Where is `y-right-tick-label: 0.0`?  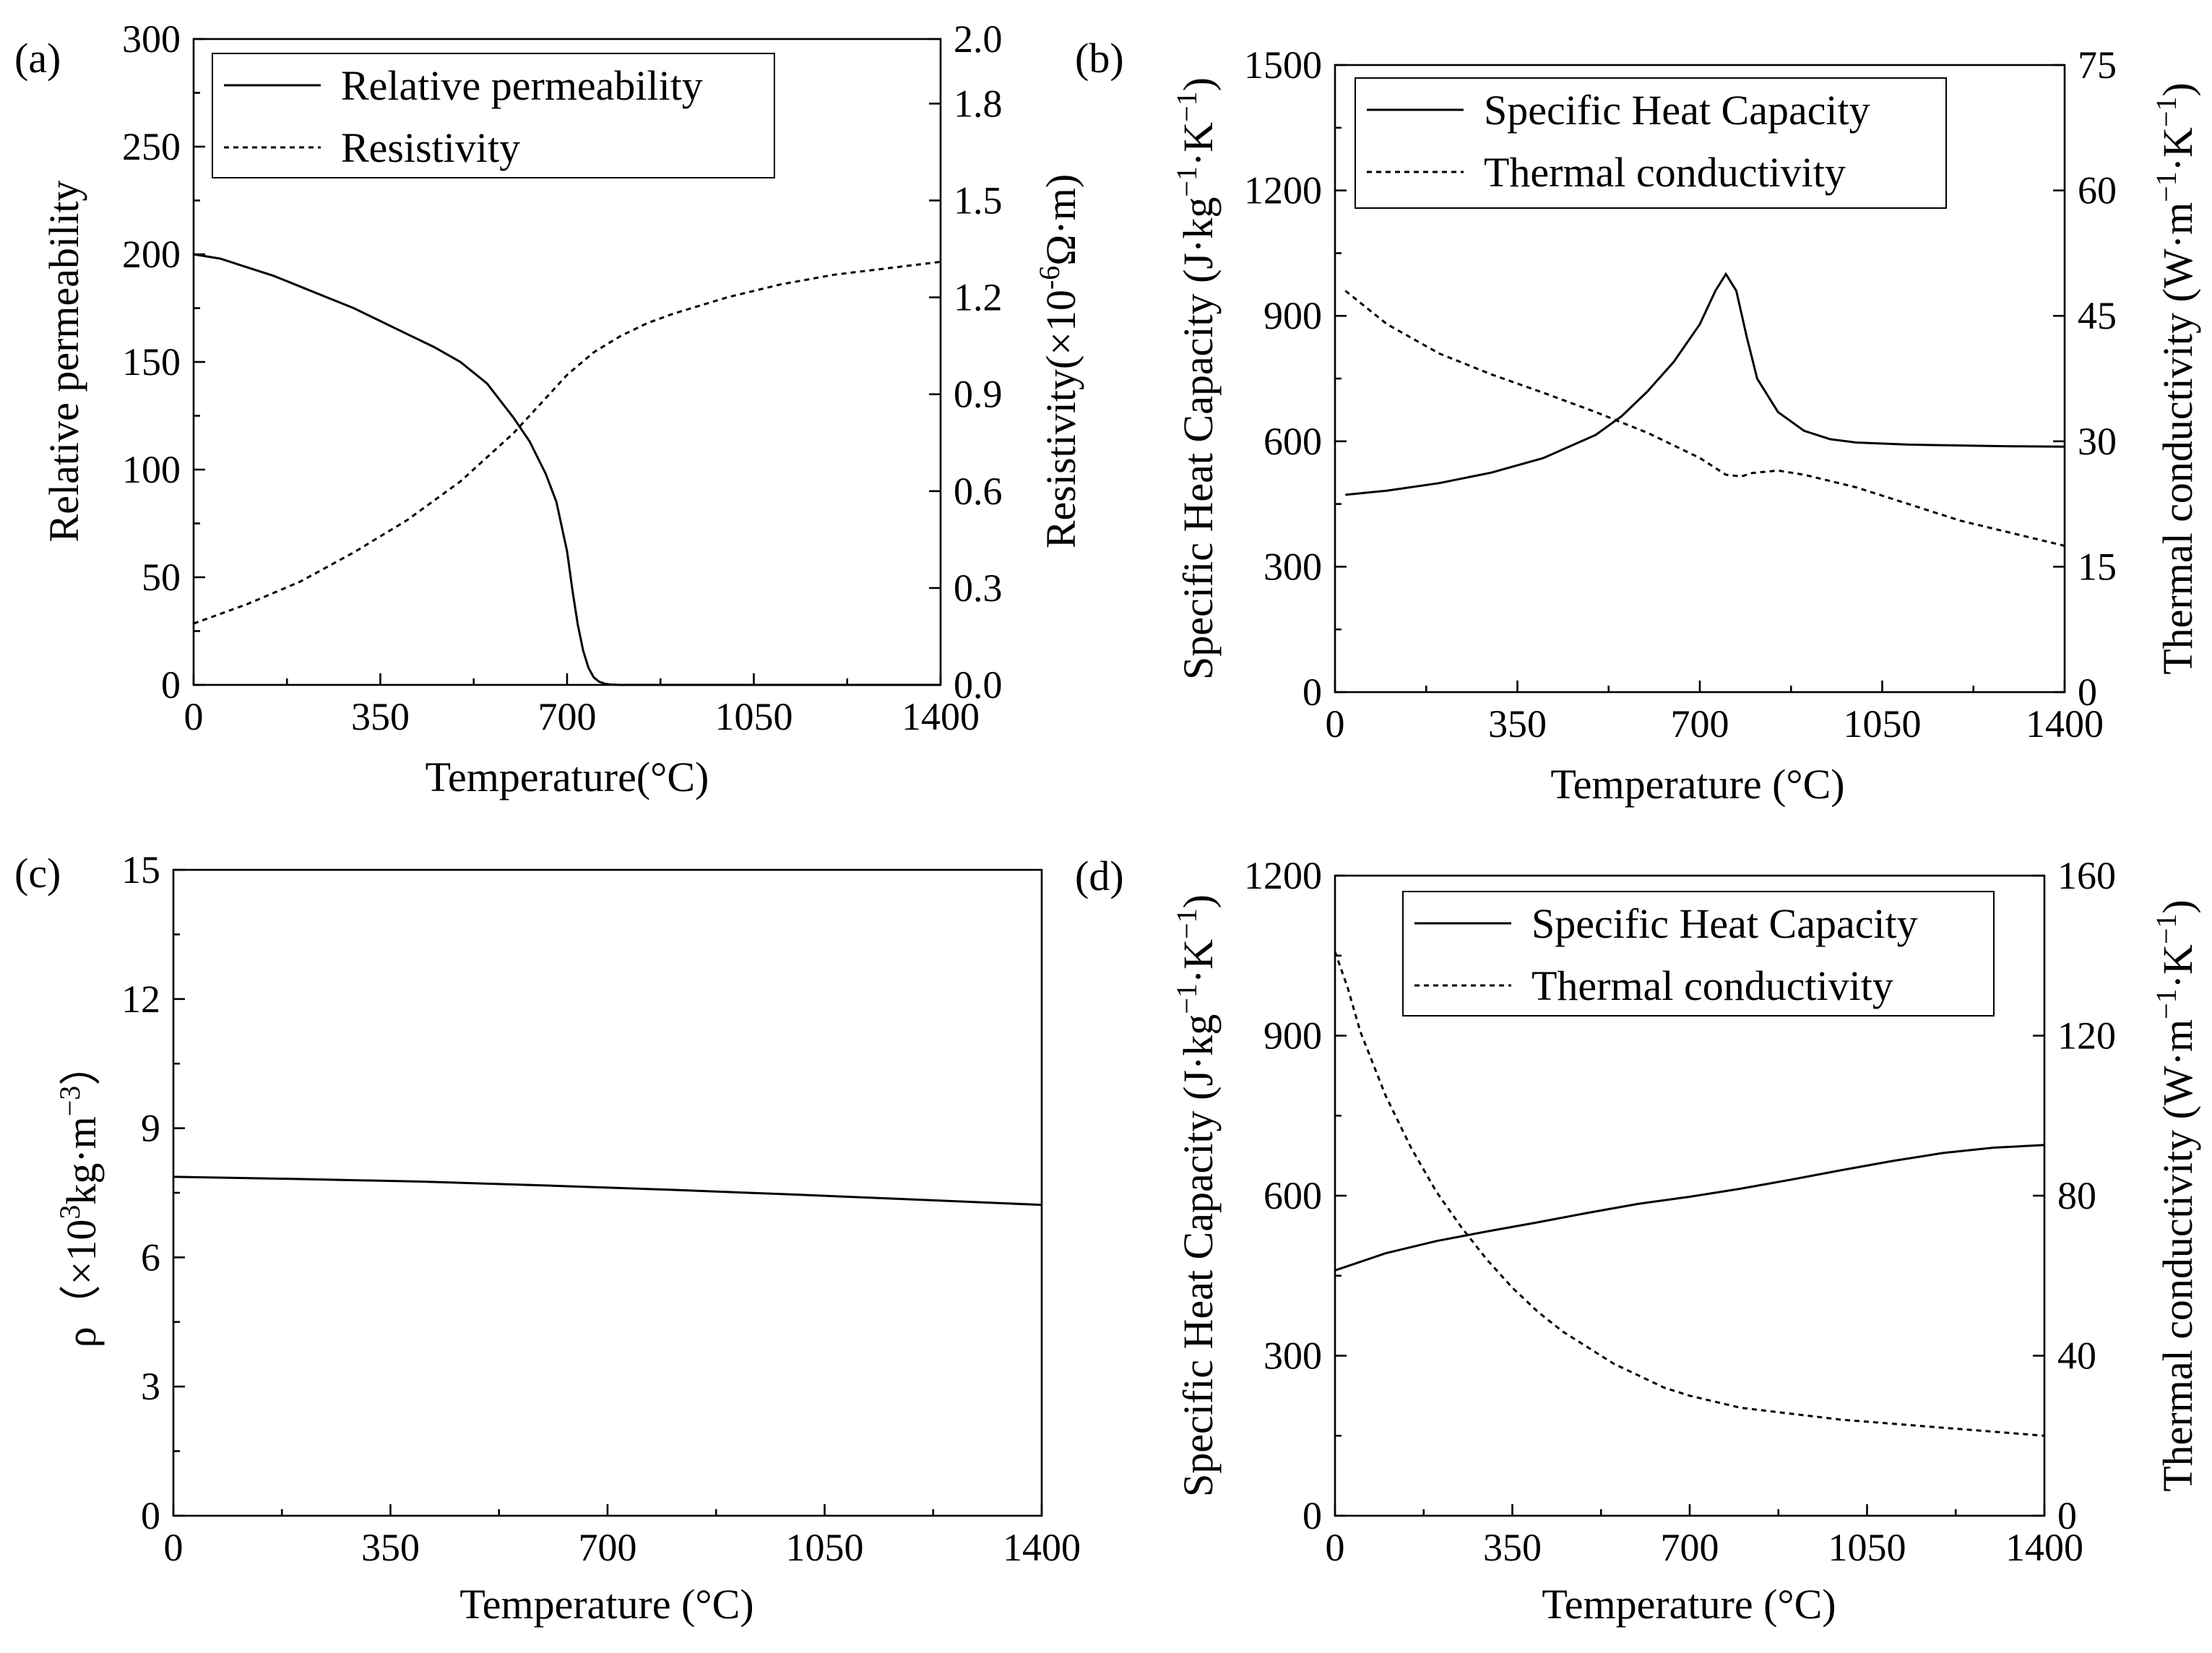 y-right-tick-label: 0.0 is located at coordinates (978, 685).